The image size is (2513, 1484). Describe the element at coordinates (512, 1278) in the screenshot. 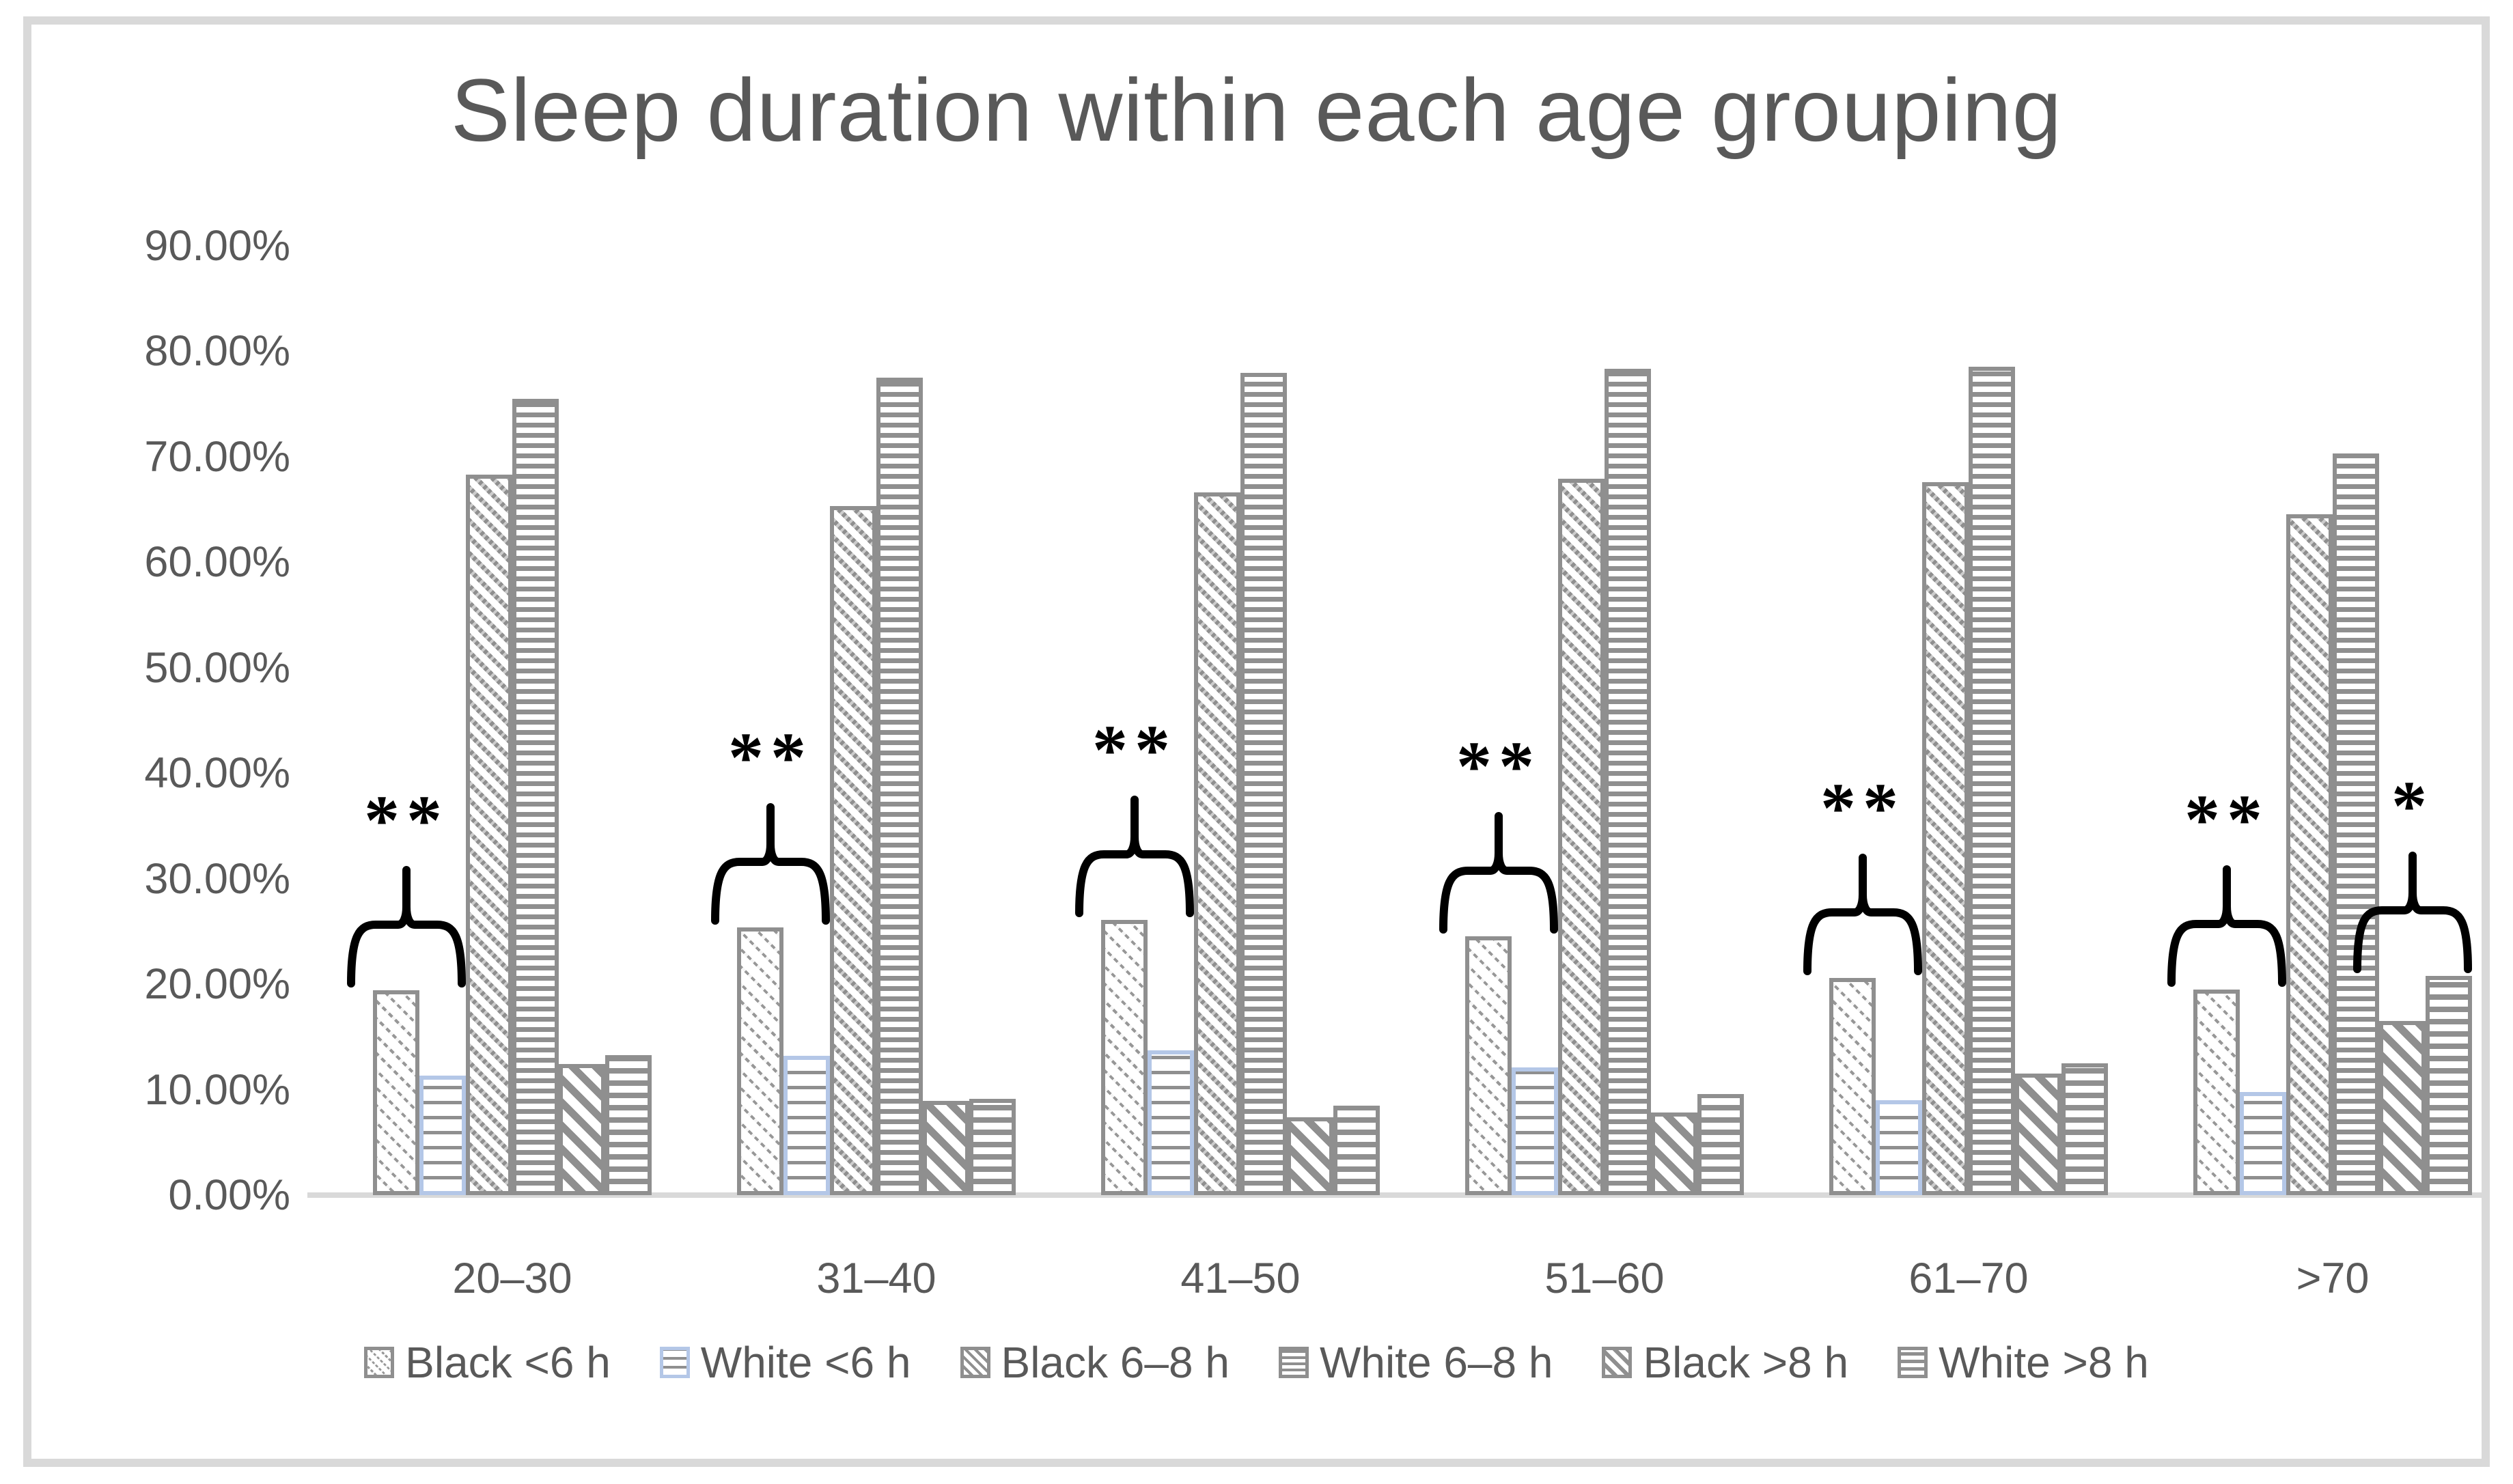

I see `x-axis-category-label: 20–30` at that location.